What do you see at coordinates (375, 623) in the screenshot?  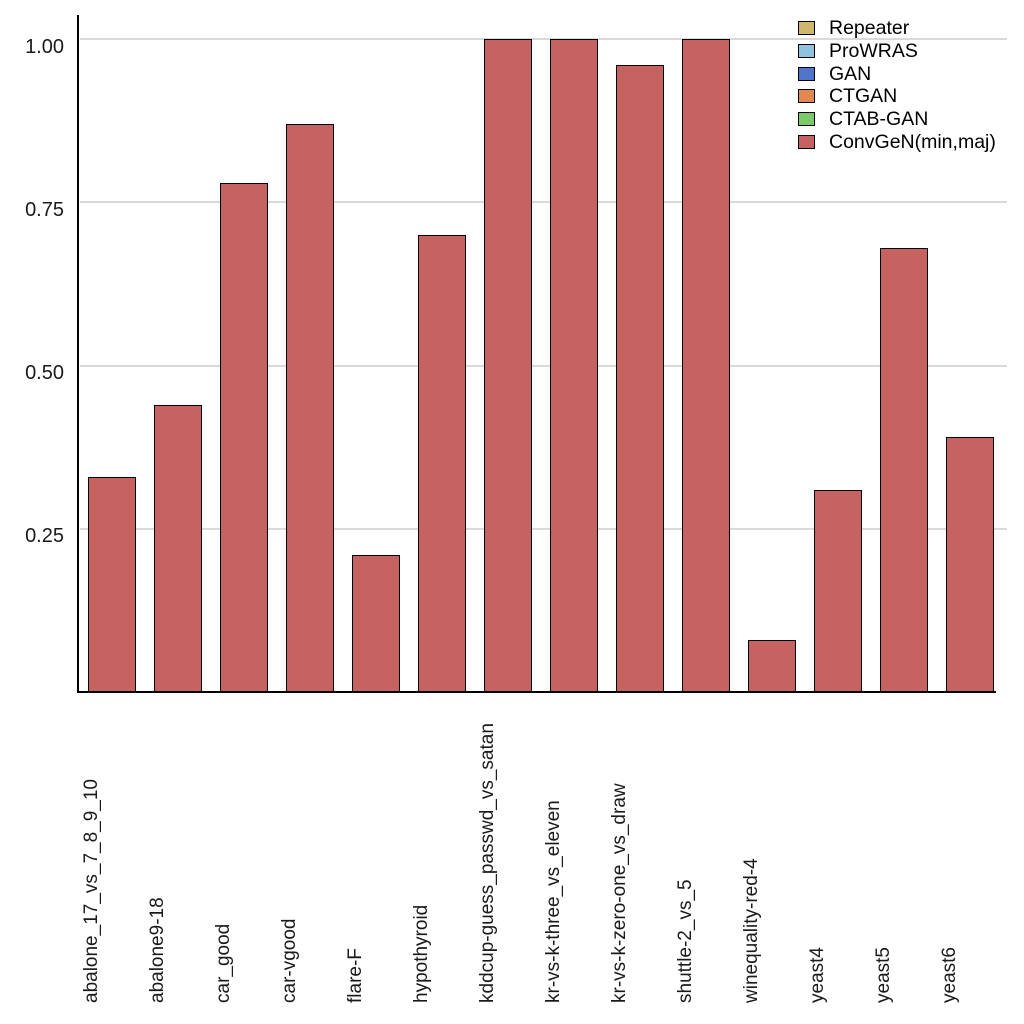 I see `bar-flare-F` at bounding box center [375, 623].